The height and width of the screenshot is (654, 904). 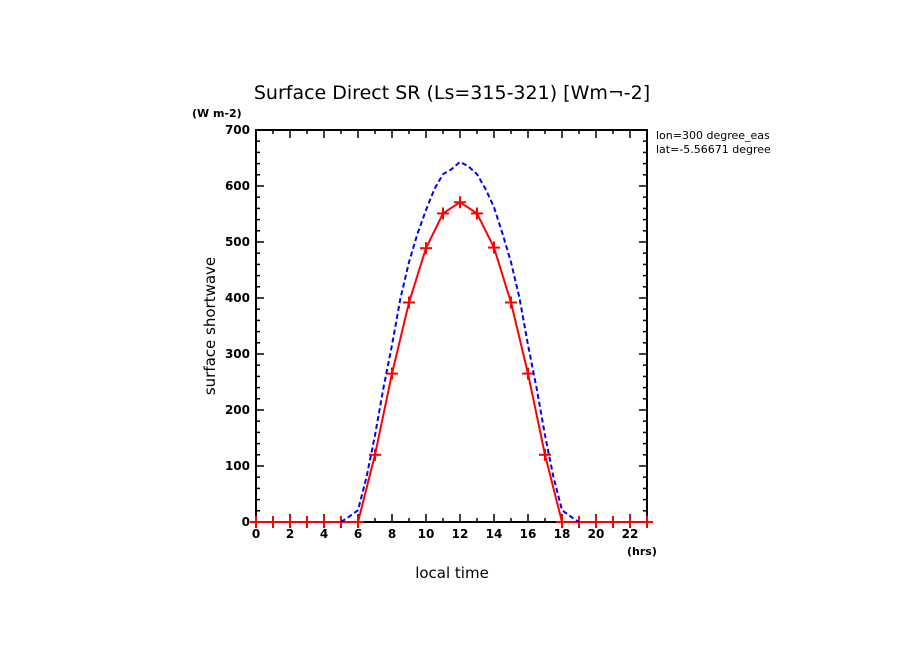 I want to click on x-units-label: (hrs), so click(x=642, y=551).